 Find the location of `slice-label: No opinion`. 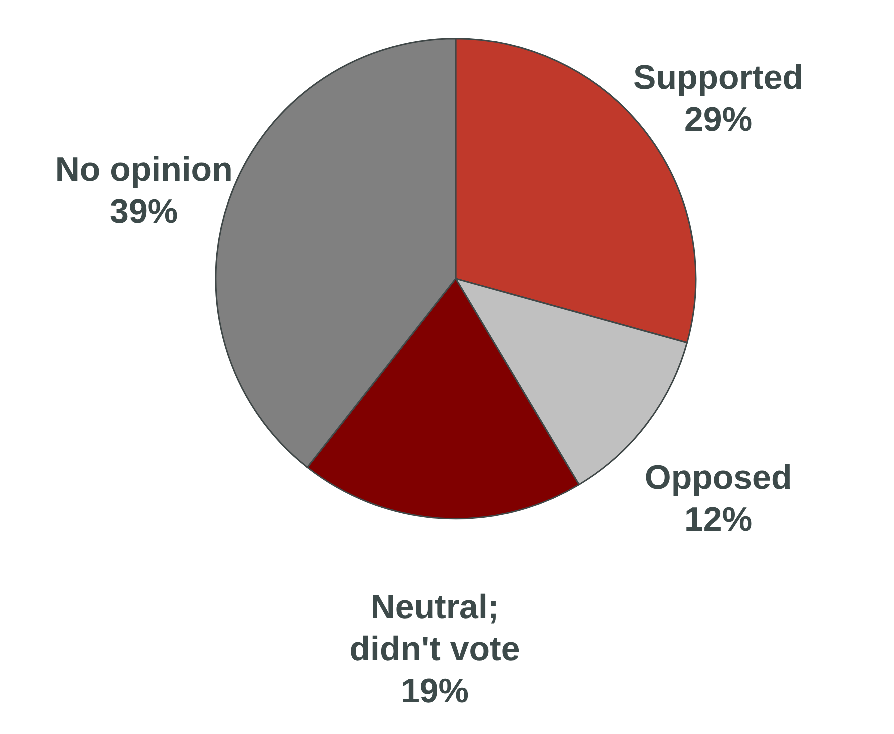

slice-label: No opinion is located at coordinates (144, 169).